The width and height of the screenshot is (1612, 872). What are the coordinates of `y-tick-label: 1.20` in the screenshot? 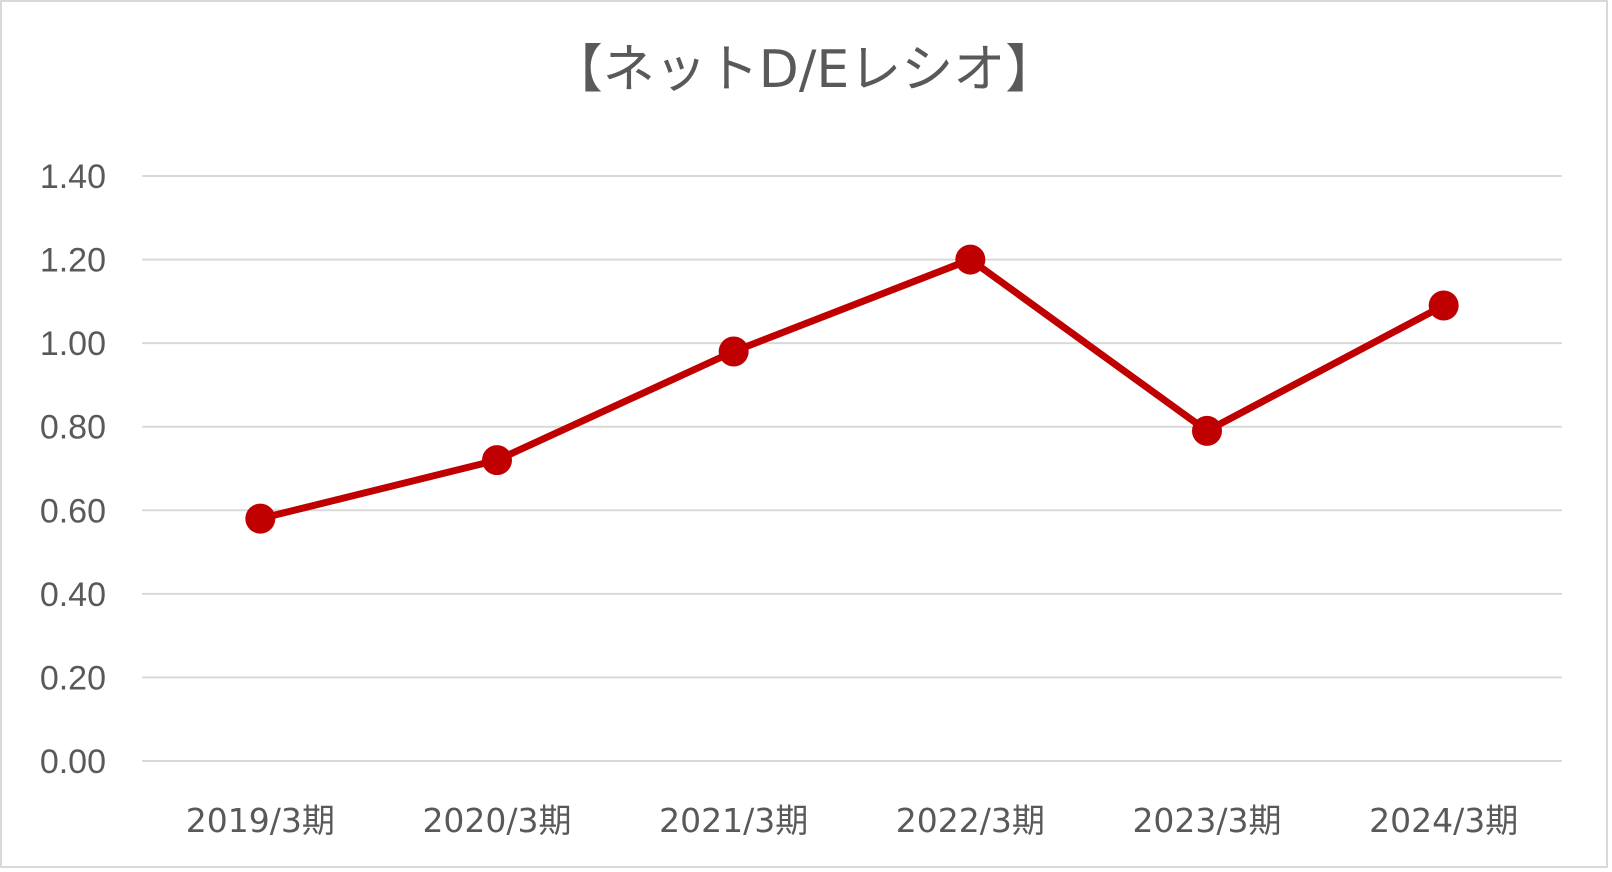 It's located at (73, 261).